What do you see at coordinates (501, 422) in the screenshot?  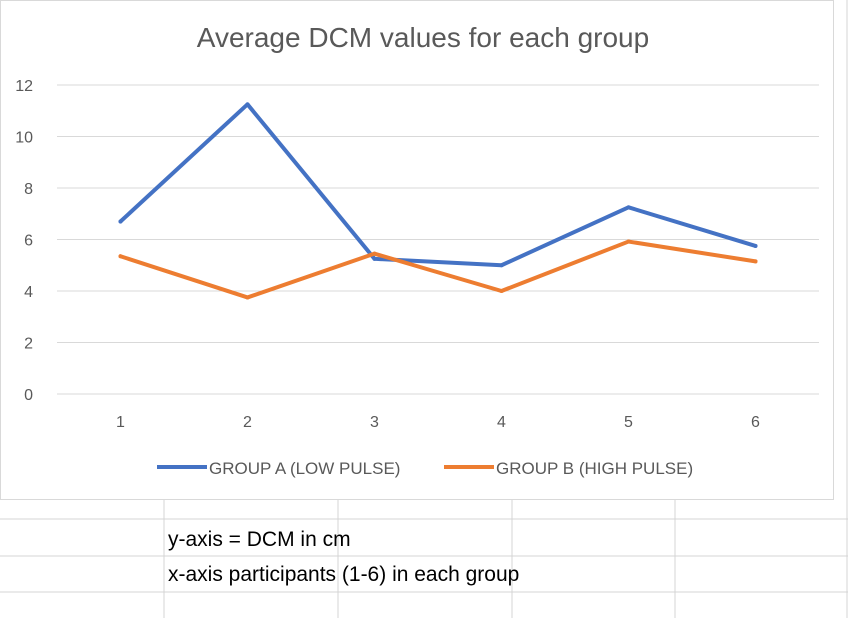 I see `x-tick-label: 4` at bounding box center [501, 422].